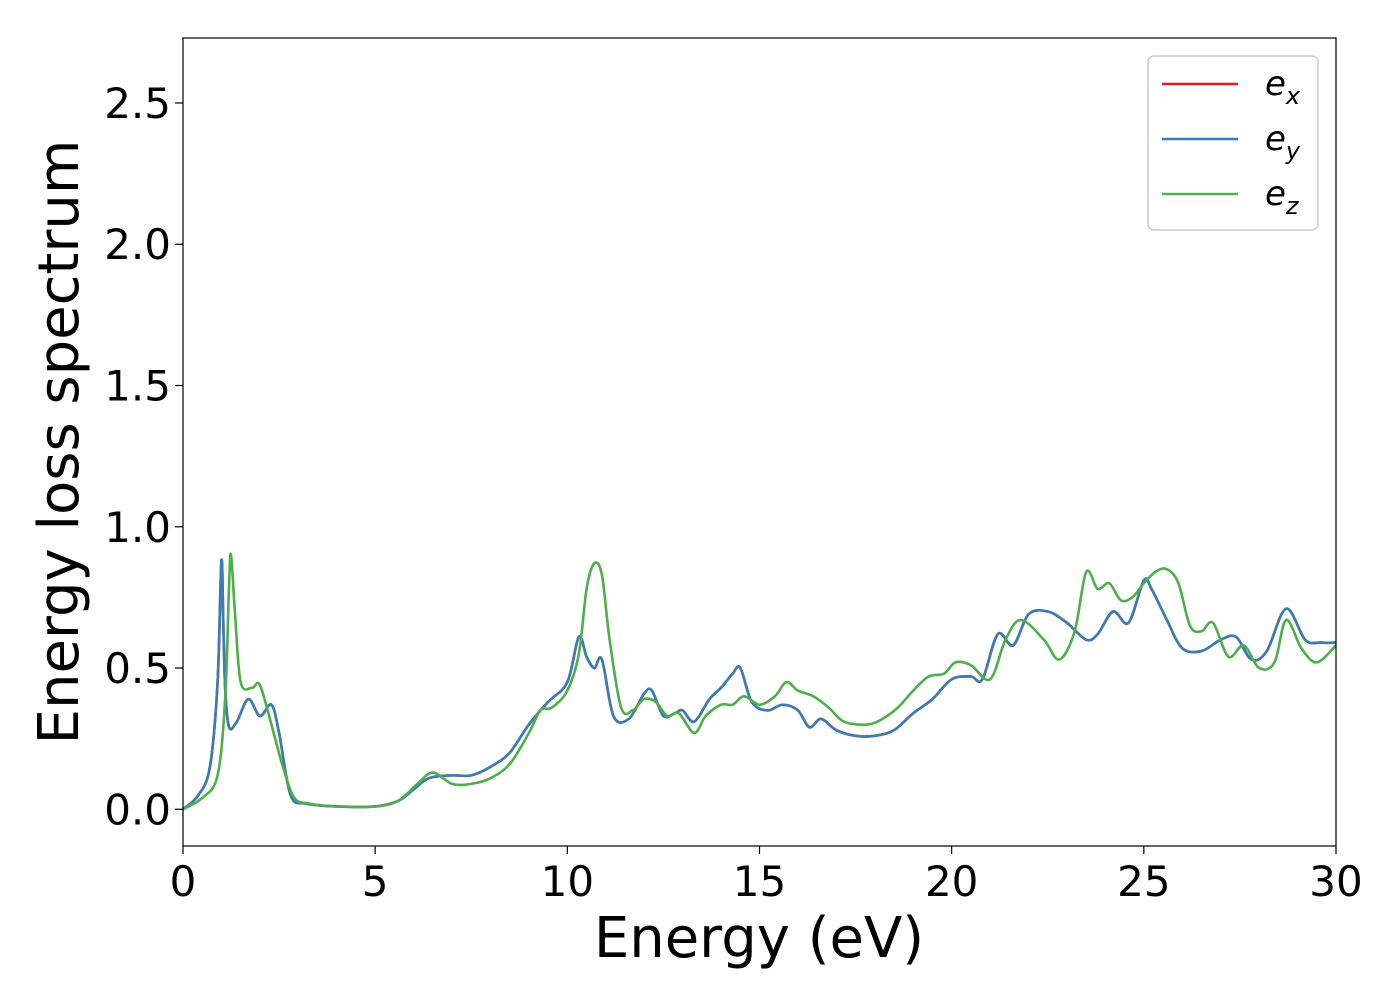  What do you see at coordinates (183, 881) in the screenshot?
I see `x-tick-label: 0` at bounding box center [183, 881].